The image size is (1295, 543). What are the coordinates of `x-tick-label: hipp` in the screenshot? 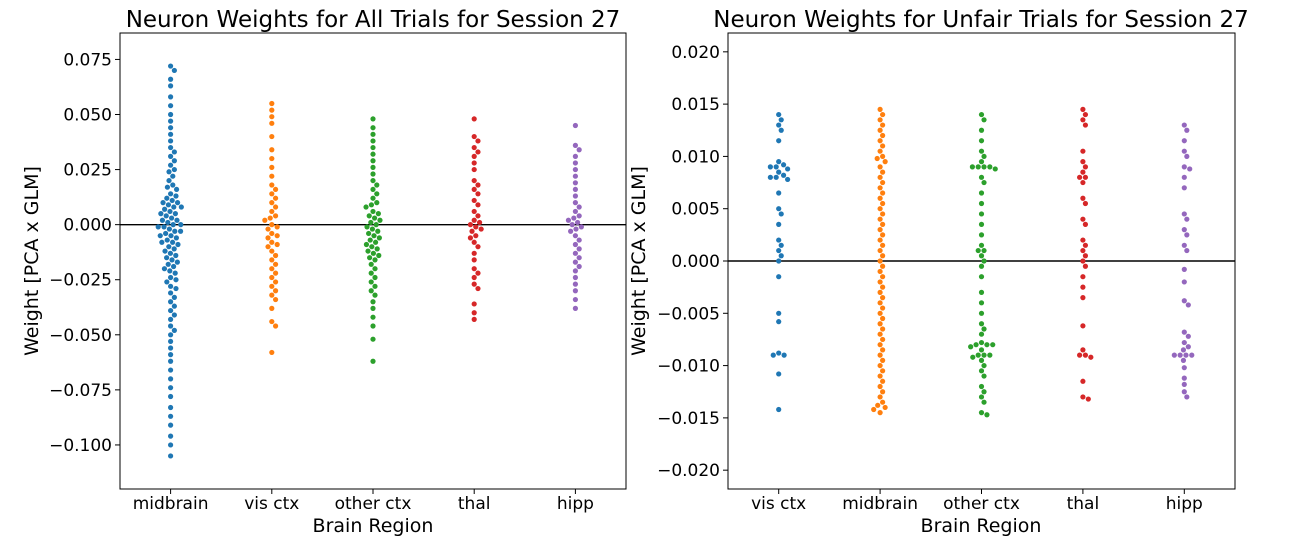 It's located at (575, 504).